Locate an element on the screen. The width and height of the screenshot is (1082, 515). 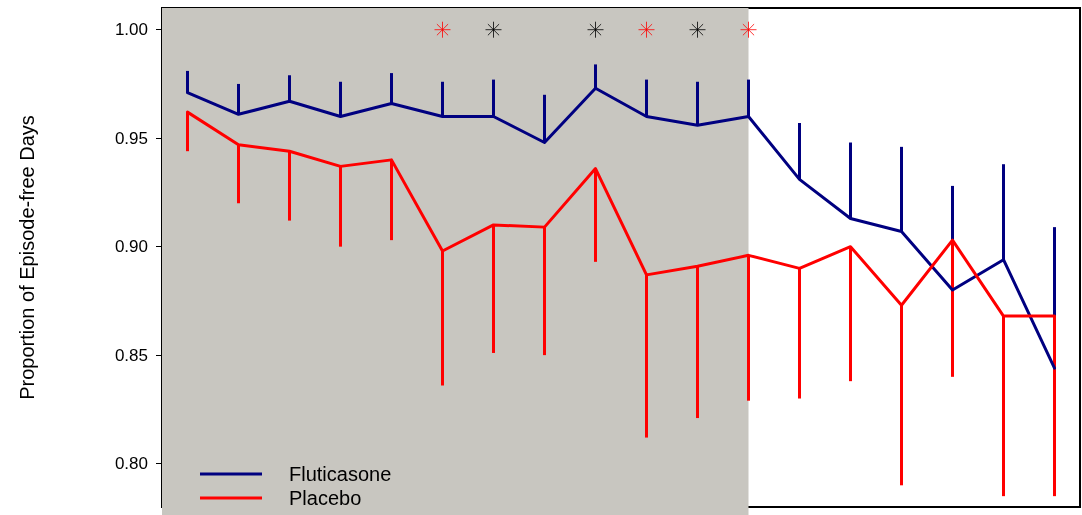
legend-label: Fluticasone is located at coordinates (340, 474).